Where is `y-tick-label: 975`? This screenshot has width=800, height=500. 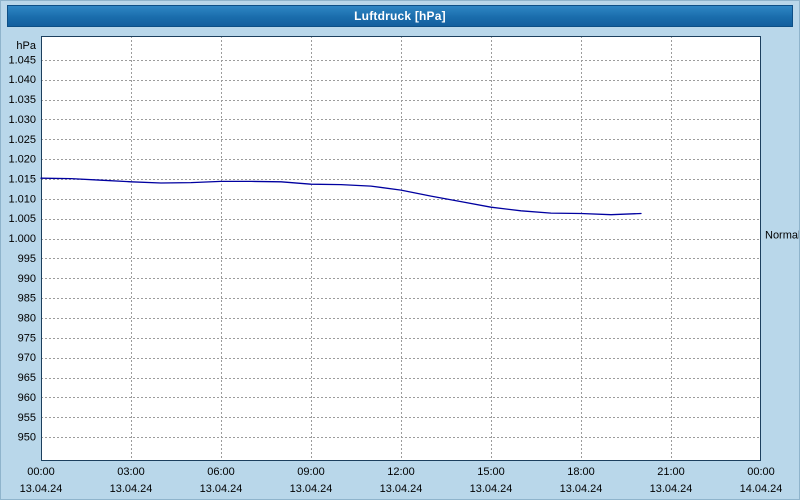 y-tick-label: 975 is located at coordinates (27, 338).